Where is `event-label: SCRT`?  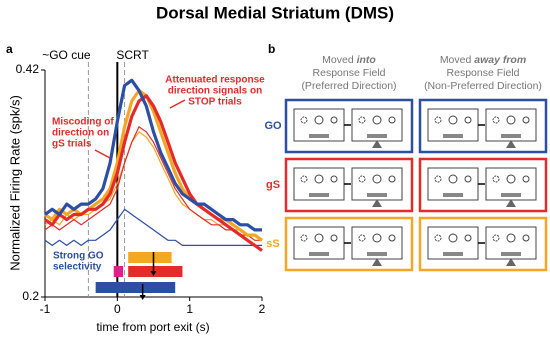 event-label: SCRT is located at coordinates (132, 55).